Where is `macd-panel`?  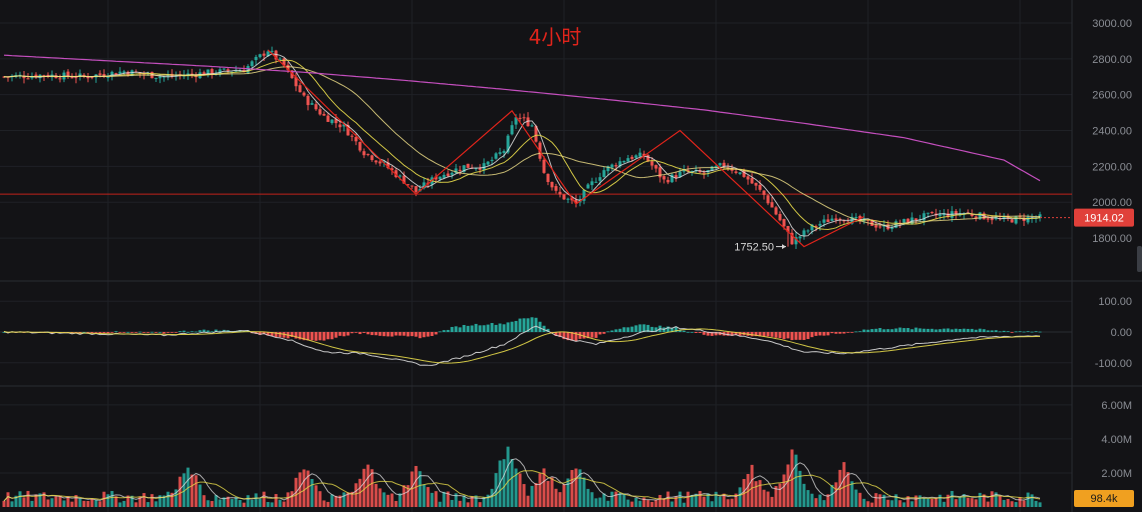
macd-panel is located at coordinates (536, 341).